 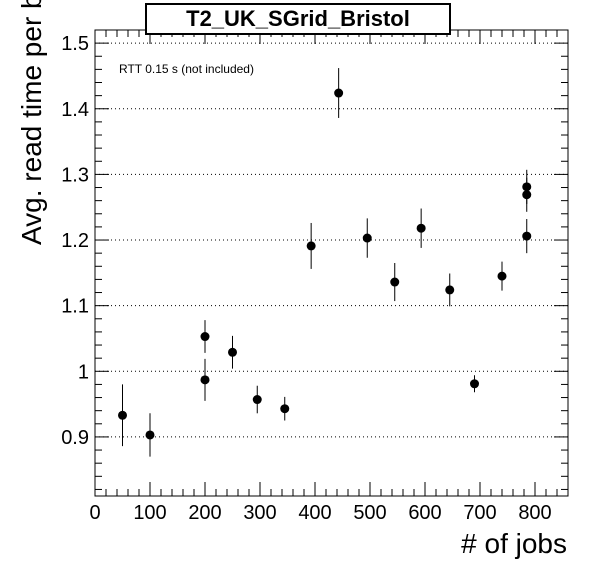 I want to click on y-axis-label: Avg. read time per block [s], so click(x=31, y=122).